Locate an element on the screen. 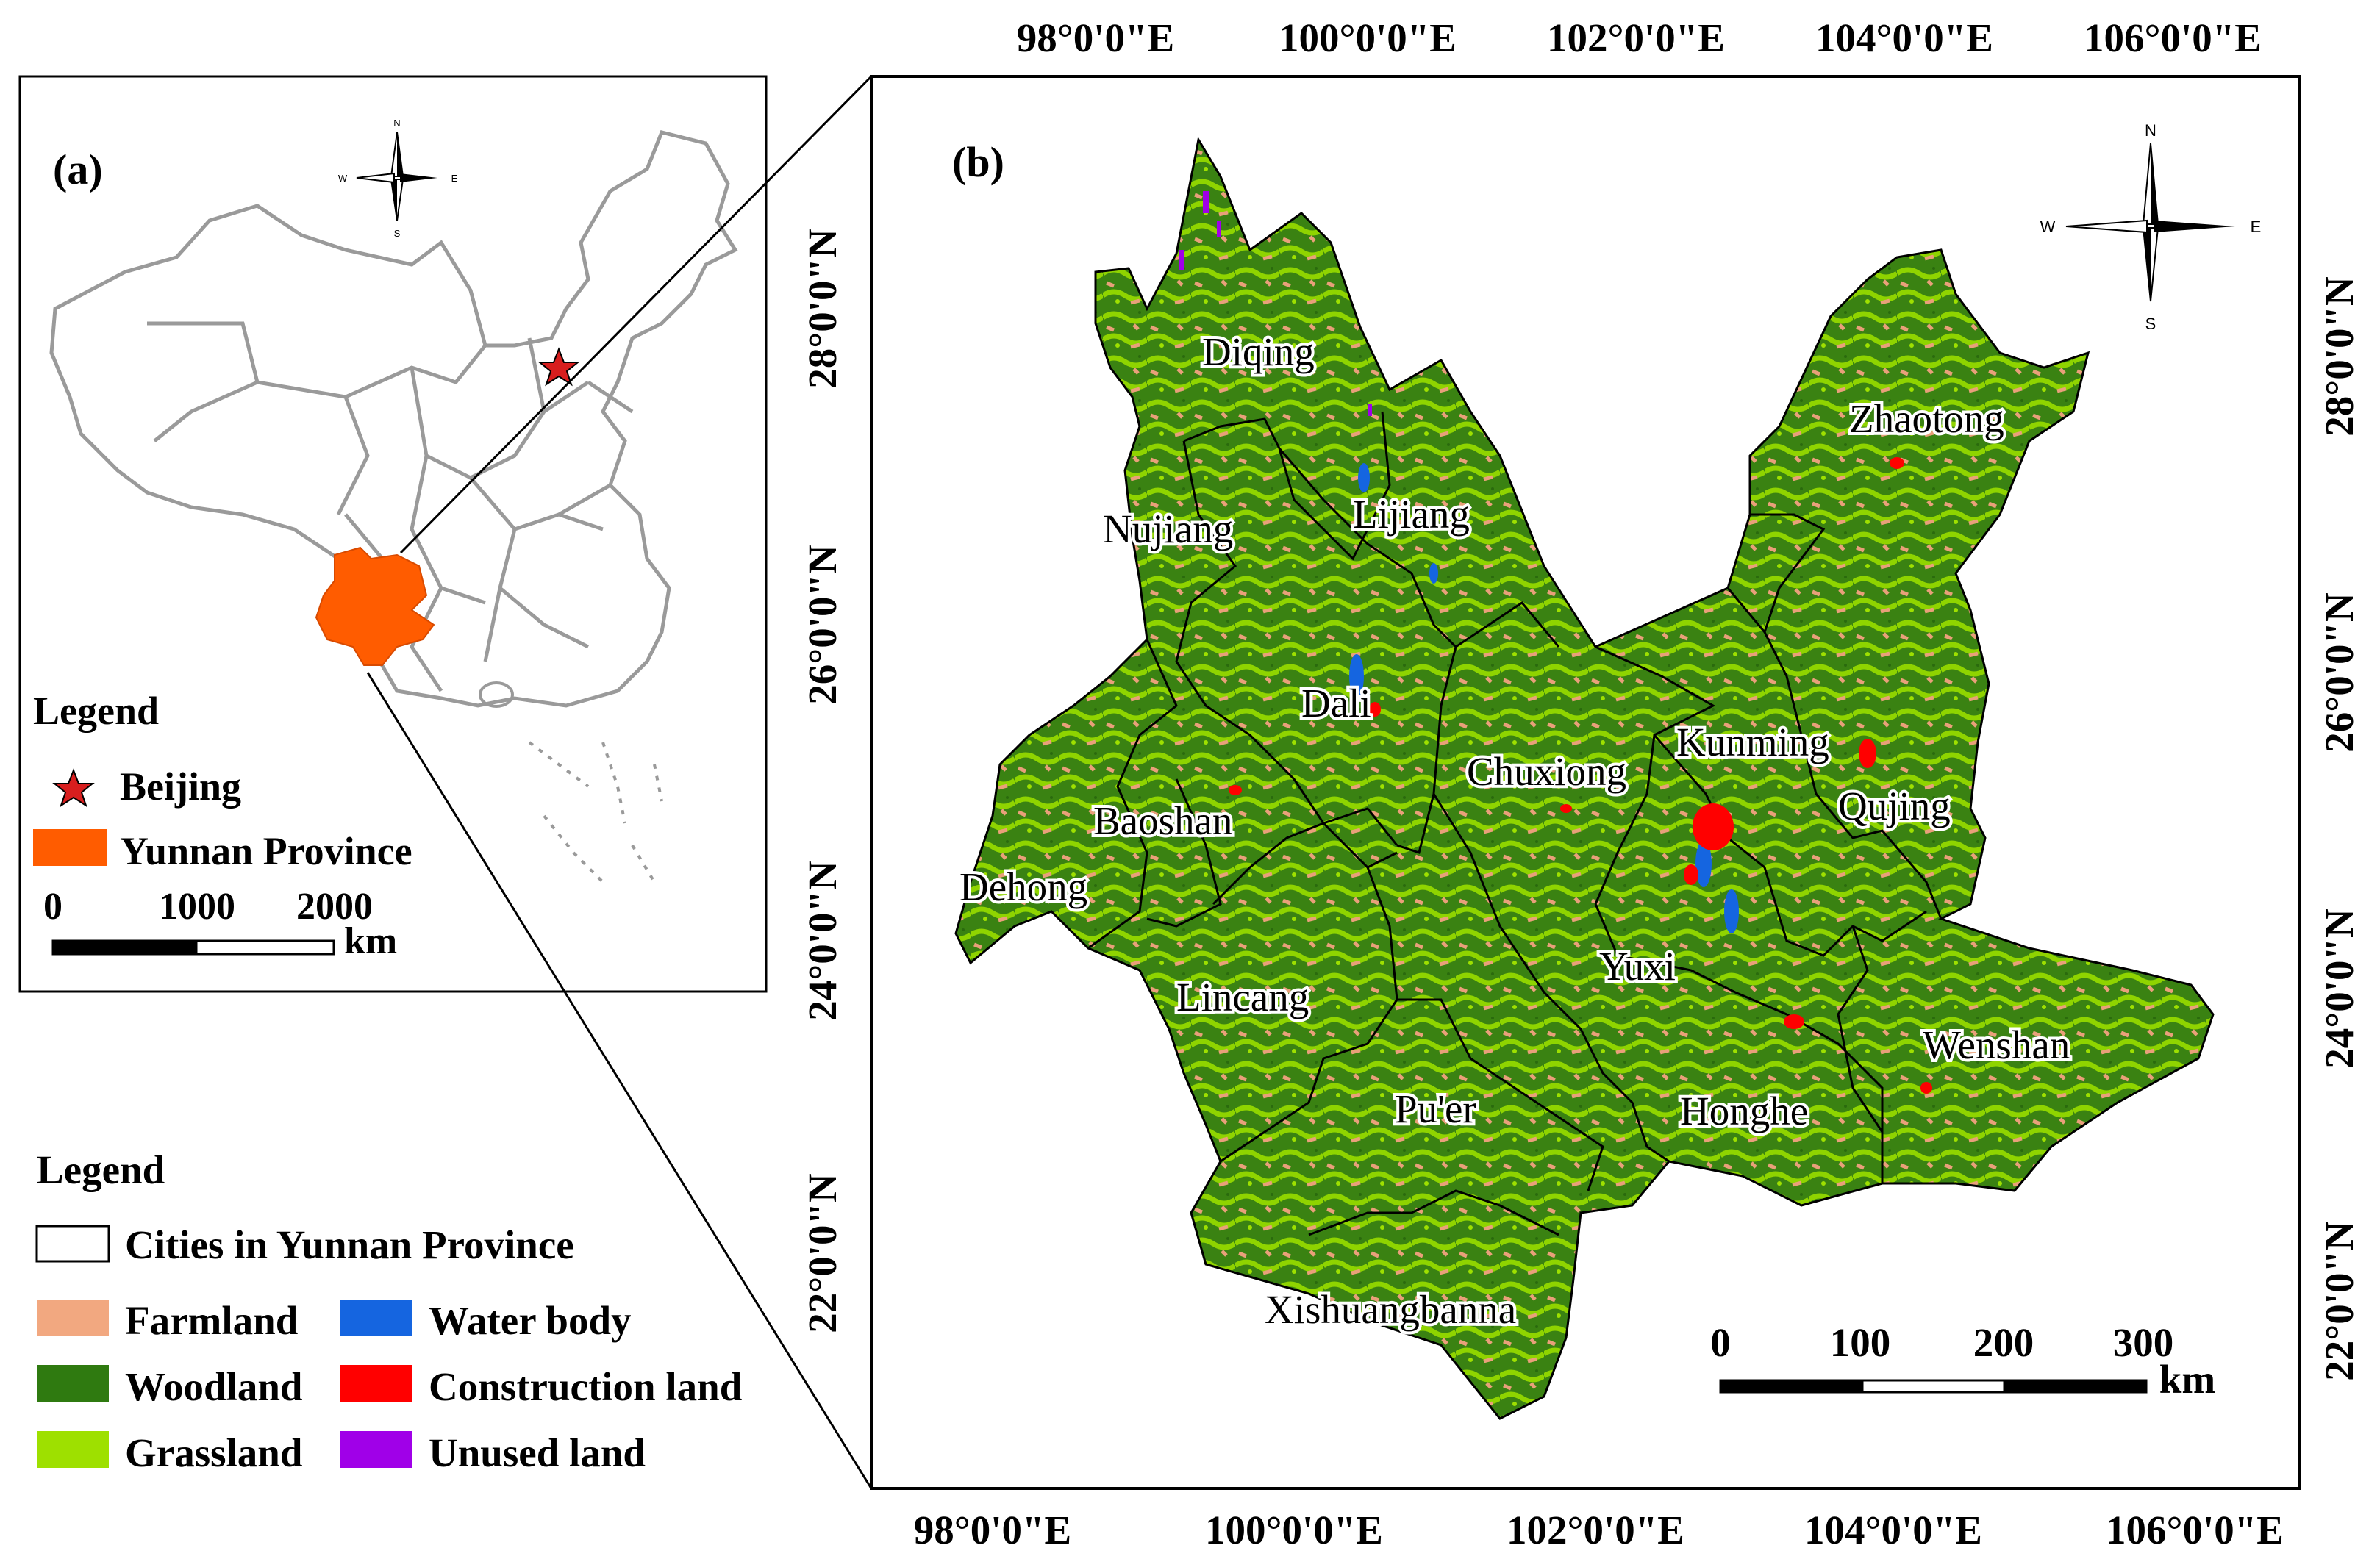 The width and height of the screenshot is (2380, 1559). legend-unused-swatch is located at coordinates (376, 1450).